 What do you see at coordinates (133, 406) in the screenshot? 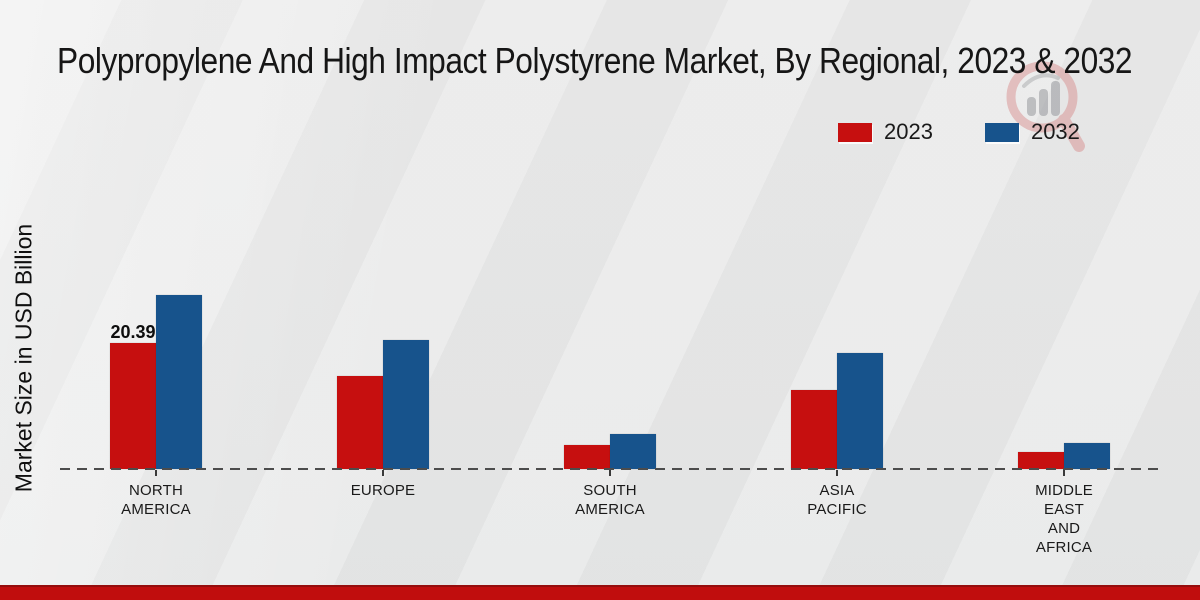
I see `bar-2023-north-america` at bounding box center [133, 406].